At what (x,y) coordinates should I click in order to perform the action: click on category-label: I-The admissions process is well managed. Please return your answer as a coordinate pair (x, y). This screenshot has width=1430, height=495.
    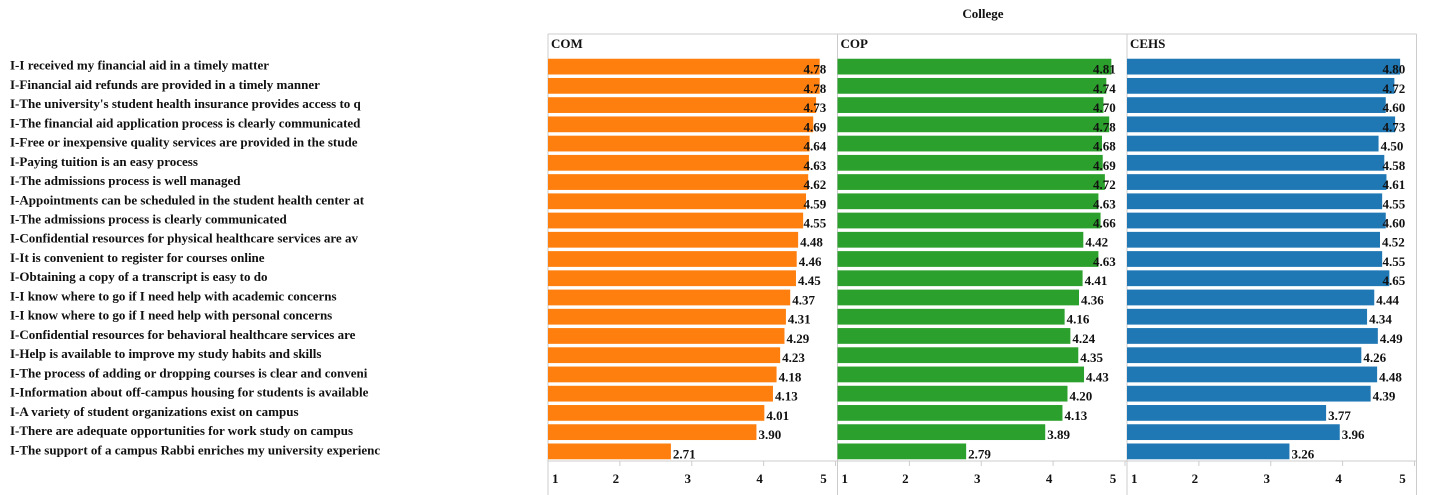
    Looking at the image, I should click on (125, 180).